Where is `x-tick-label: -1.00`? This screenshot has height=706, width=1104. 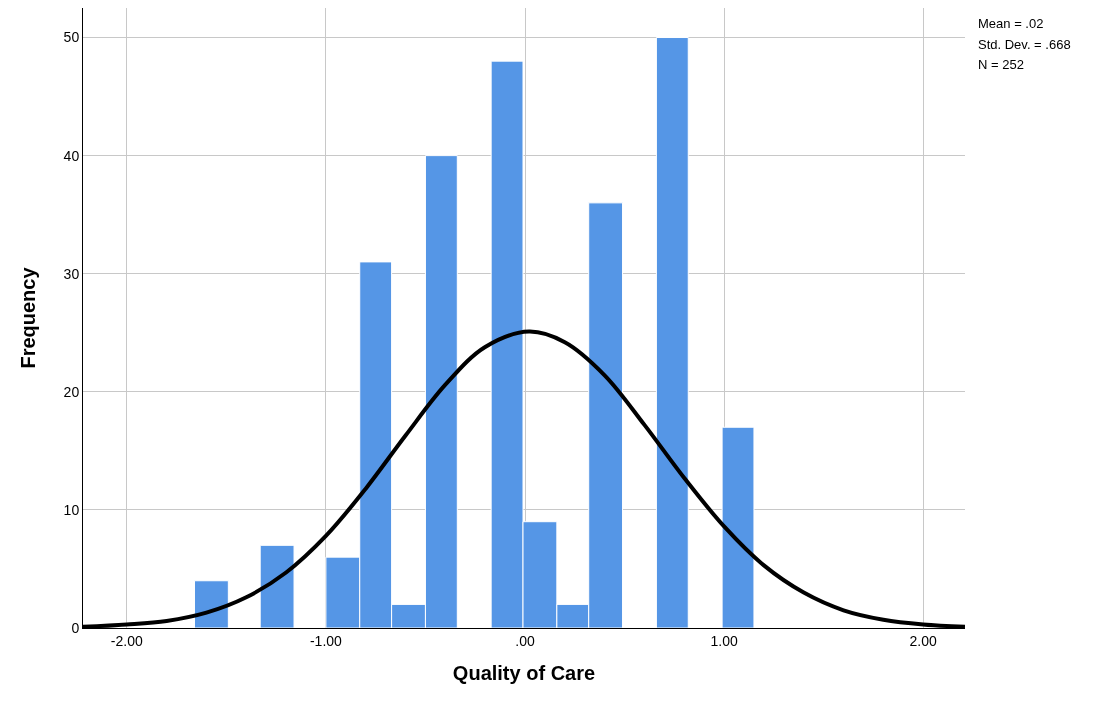
x-tick-label: -1.00 is located at coordinates (326, 640).